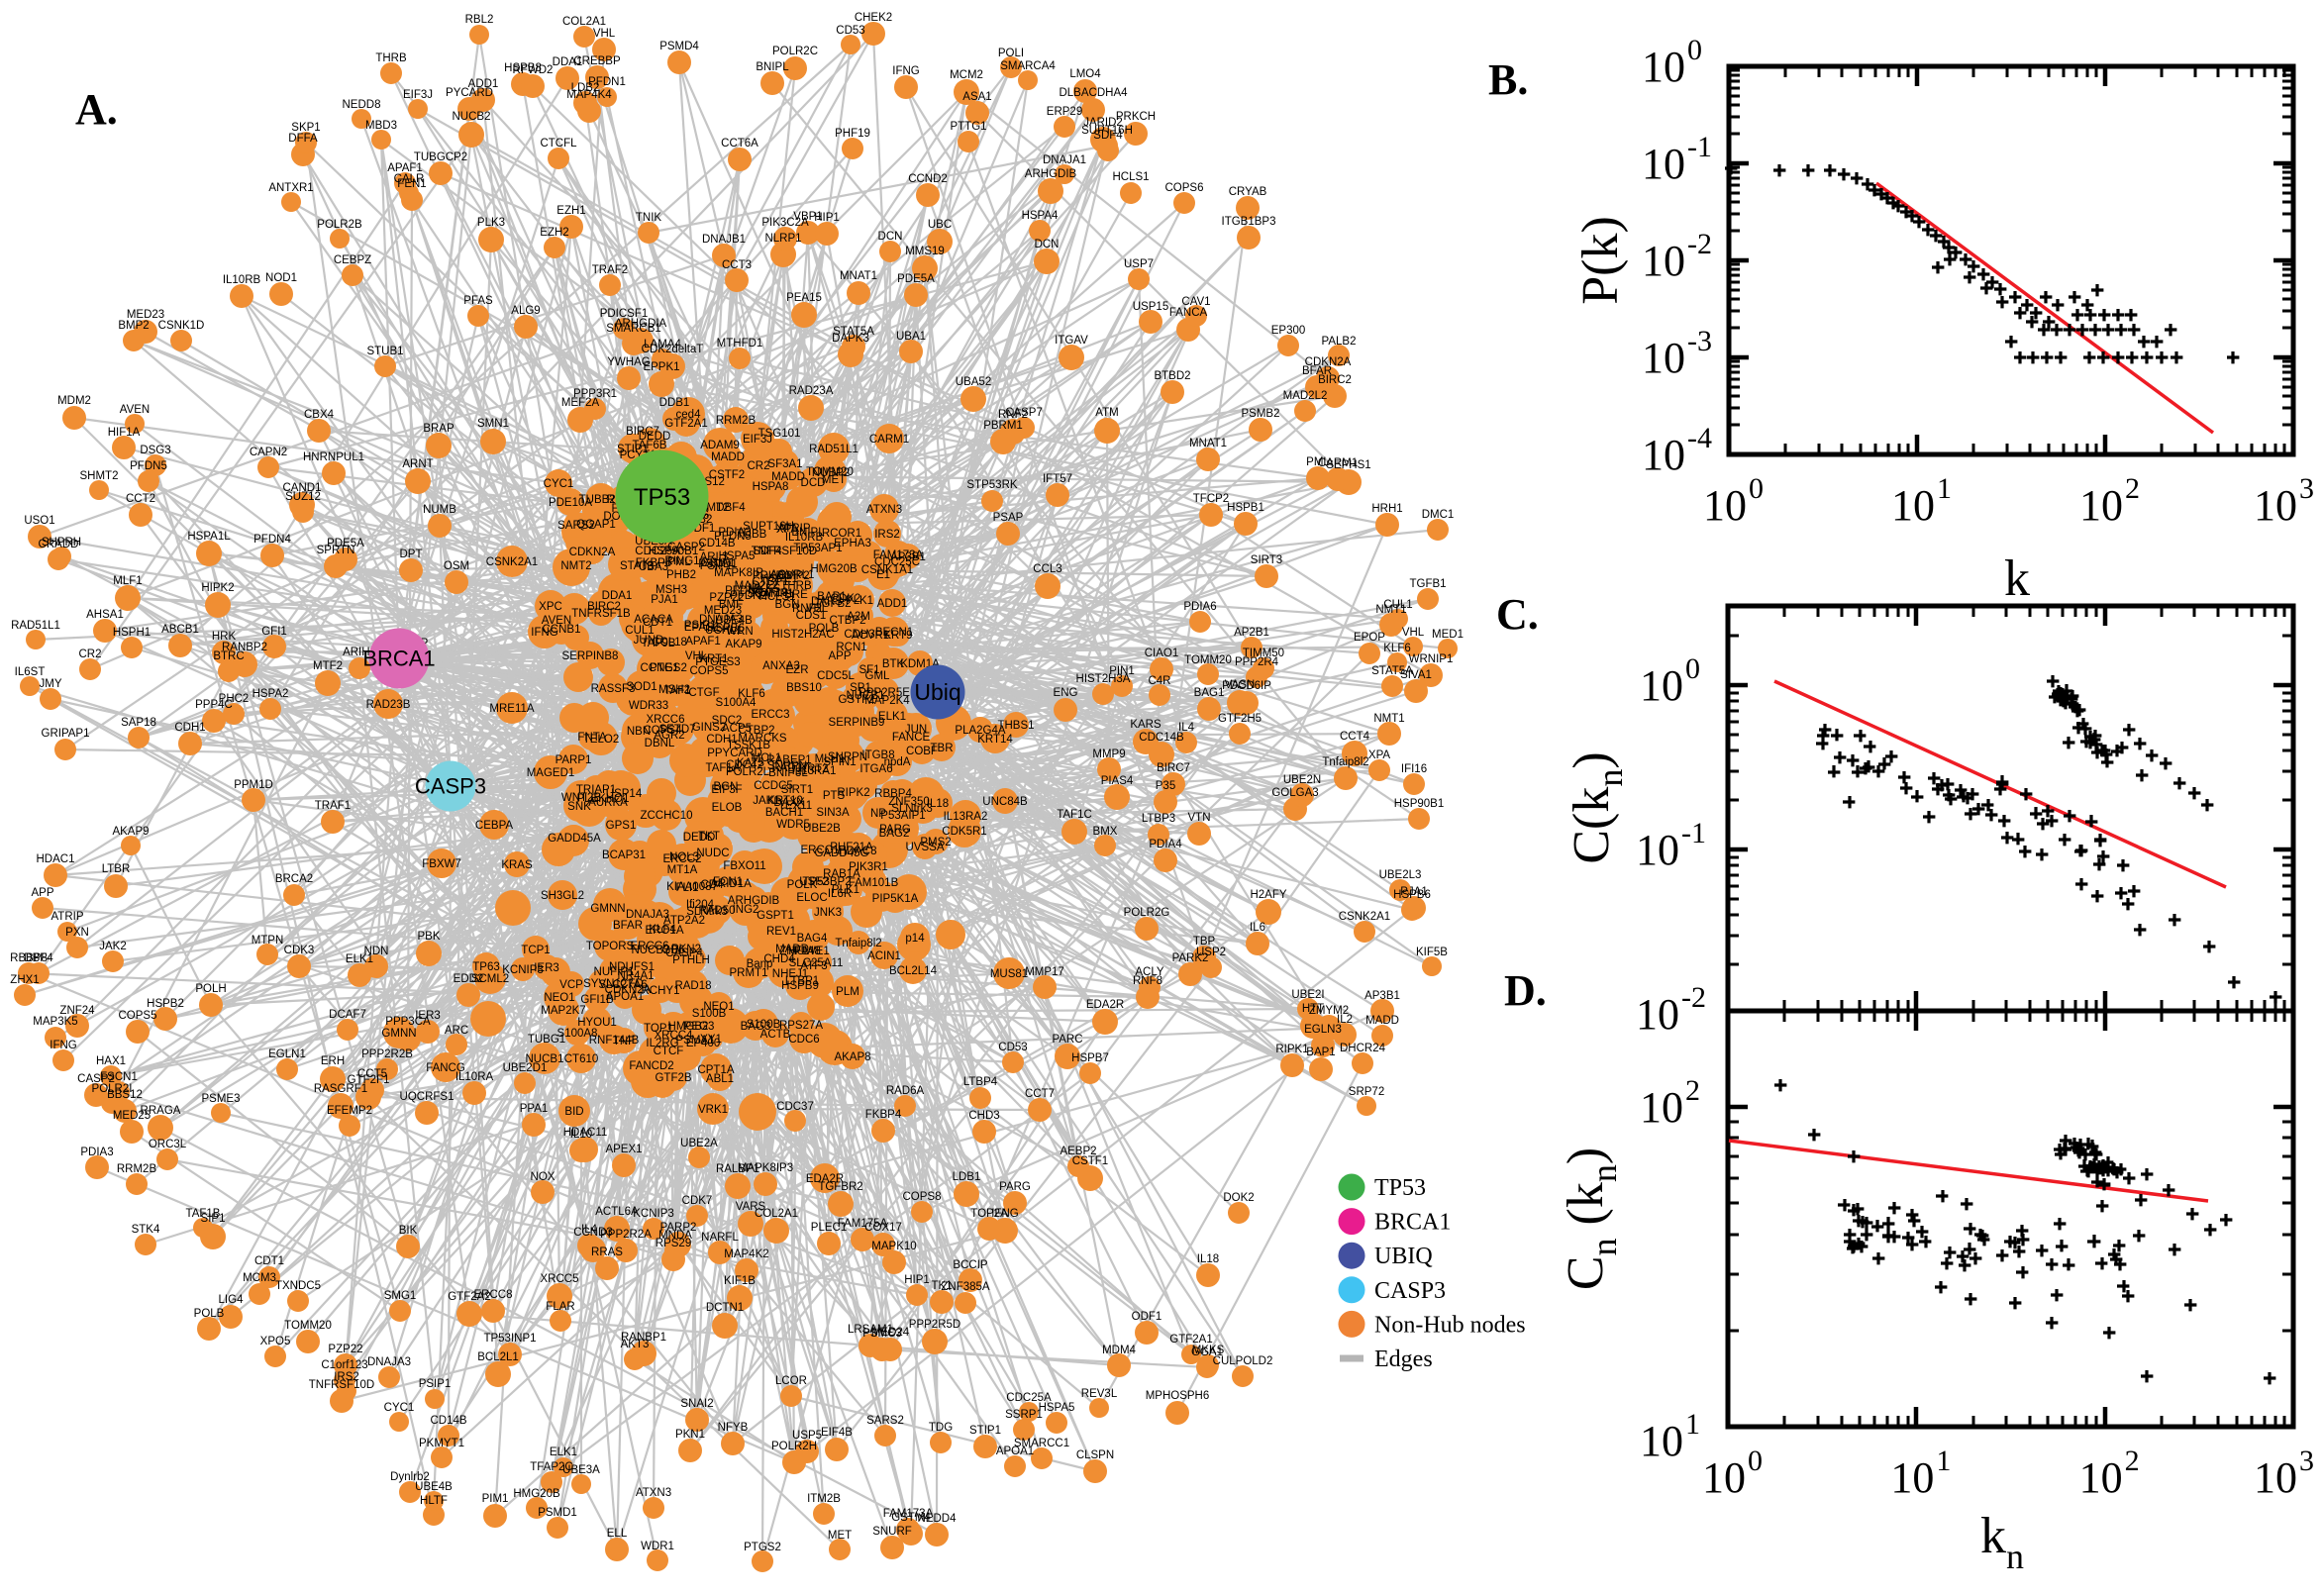  Describe the element at coordinates (676, 730) in the screenshot. I see `svg-text: SETD7` at that location.